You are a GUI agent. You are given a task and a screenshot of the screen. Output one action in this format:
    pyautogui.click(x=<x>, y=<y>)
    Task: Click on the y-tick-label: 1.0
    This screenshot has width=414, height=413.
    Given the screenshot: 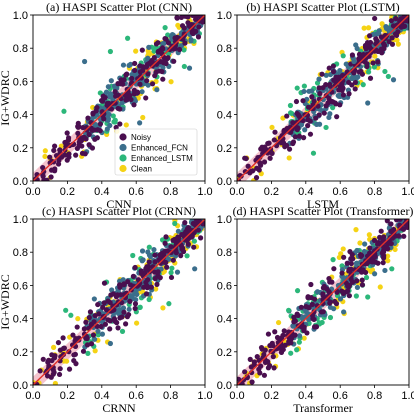 What is the action you would take?
    pyautogui.click(x=224, y=16)
    